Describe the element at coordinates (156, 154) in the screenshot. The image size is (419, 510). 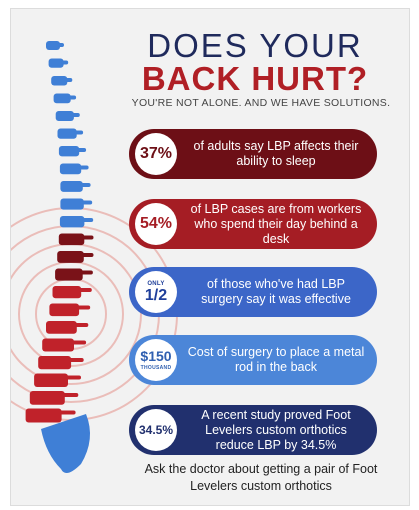
I see `stat-badge: 37%` at that location.